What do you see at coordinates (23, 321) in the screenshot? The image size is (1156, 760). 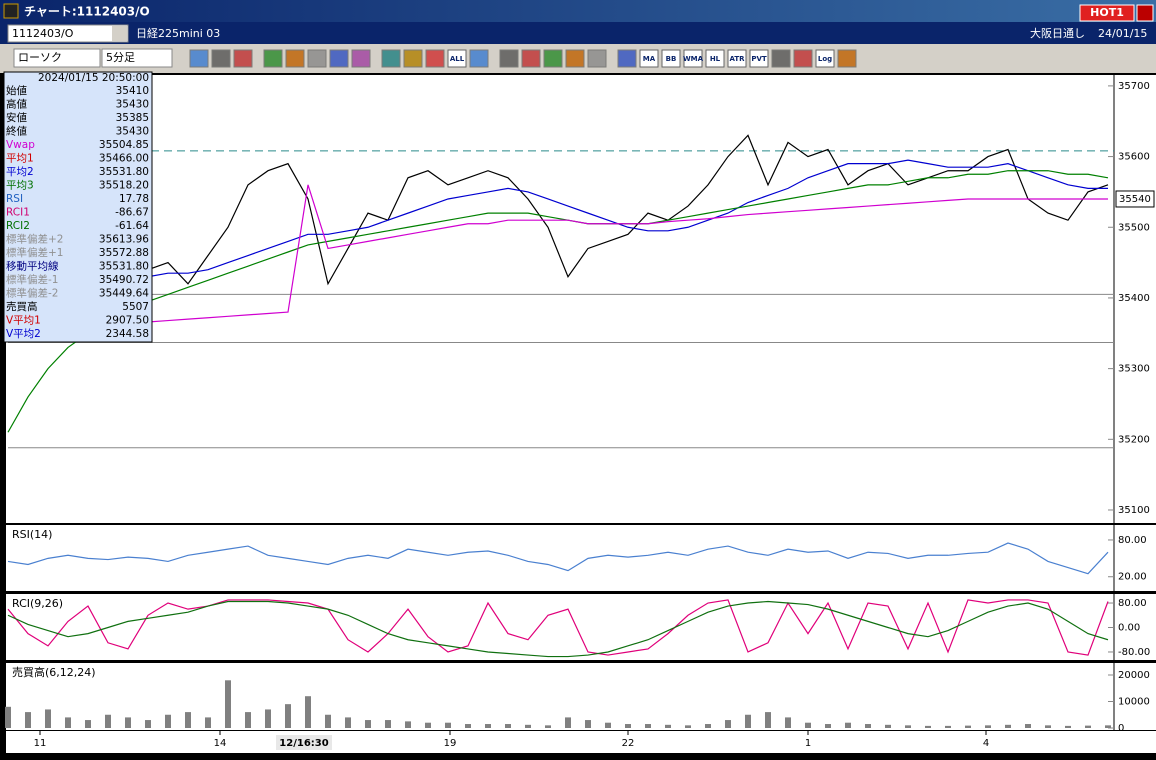 I see `info-label: V平均1` at bounding box center [23, 321].